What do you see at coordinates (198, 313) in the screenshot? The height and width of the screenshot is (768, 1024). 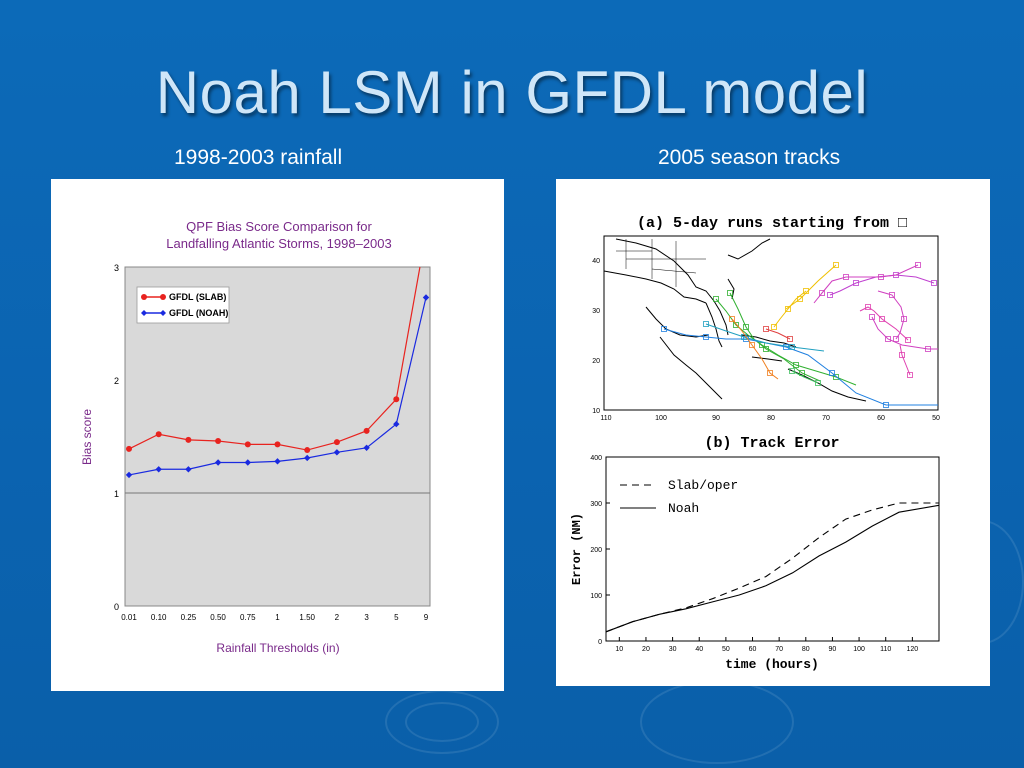 I see `legend-noah-label: GFDL (NOAH)` at bounding box center [198, 313].